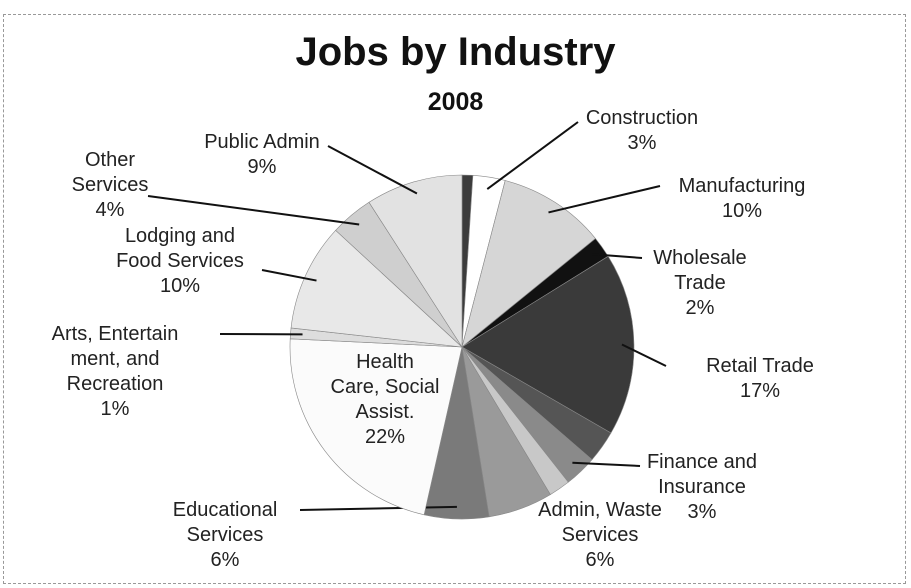  Describe the element at coordinates (760, 366) in the screenshot. I see `category-label: Retail Trade` at that location.